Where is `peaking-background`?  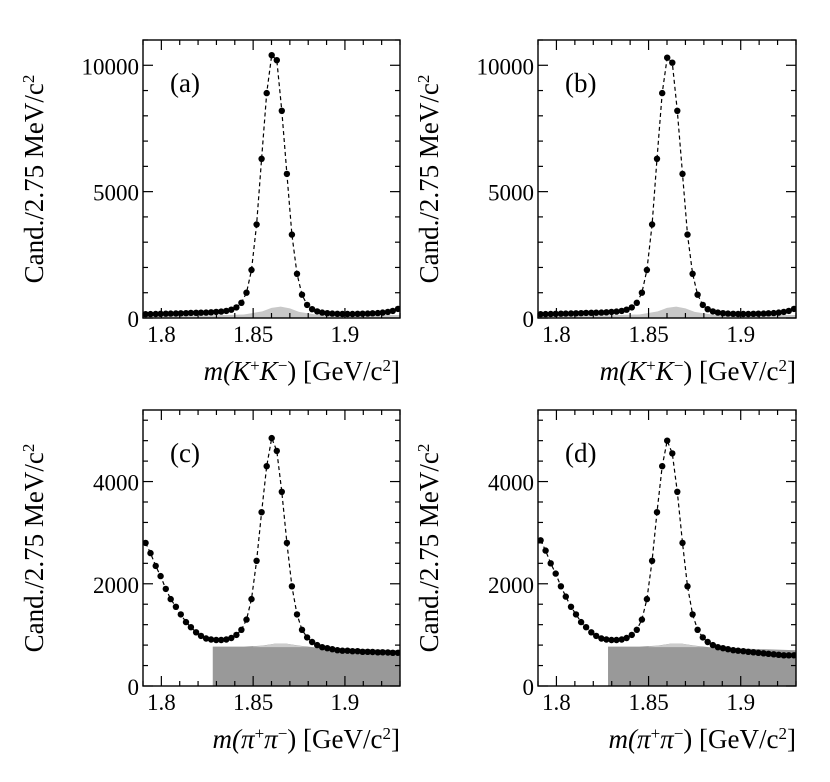
peaking-background is located at coordinates (281, 645).